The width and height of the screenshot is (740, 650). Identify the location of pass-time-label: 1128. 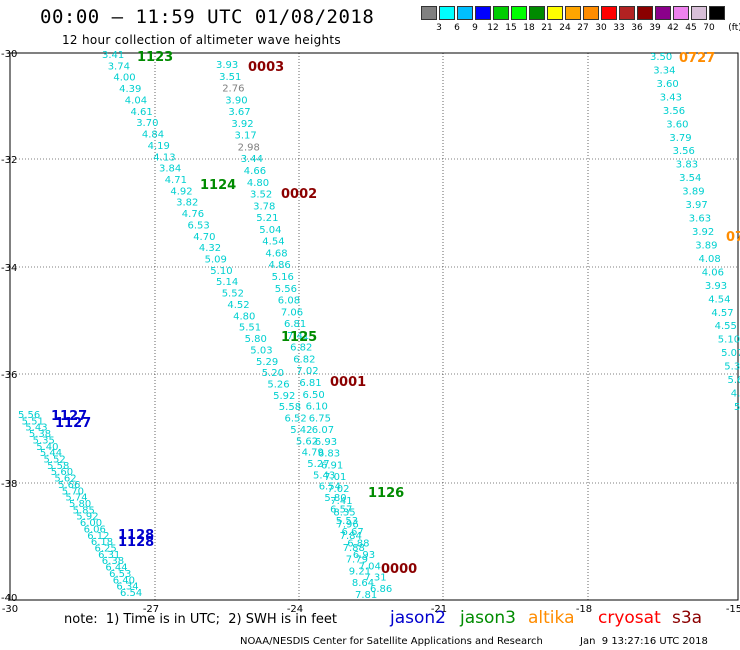
(136, 542).